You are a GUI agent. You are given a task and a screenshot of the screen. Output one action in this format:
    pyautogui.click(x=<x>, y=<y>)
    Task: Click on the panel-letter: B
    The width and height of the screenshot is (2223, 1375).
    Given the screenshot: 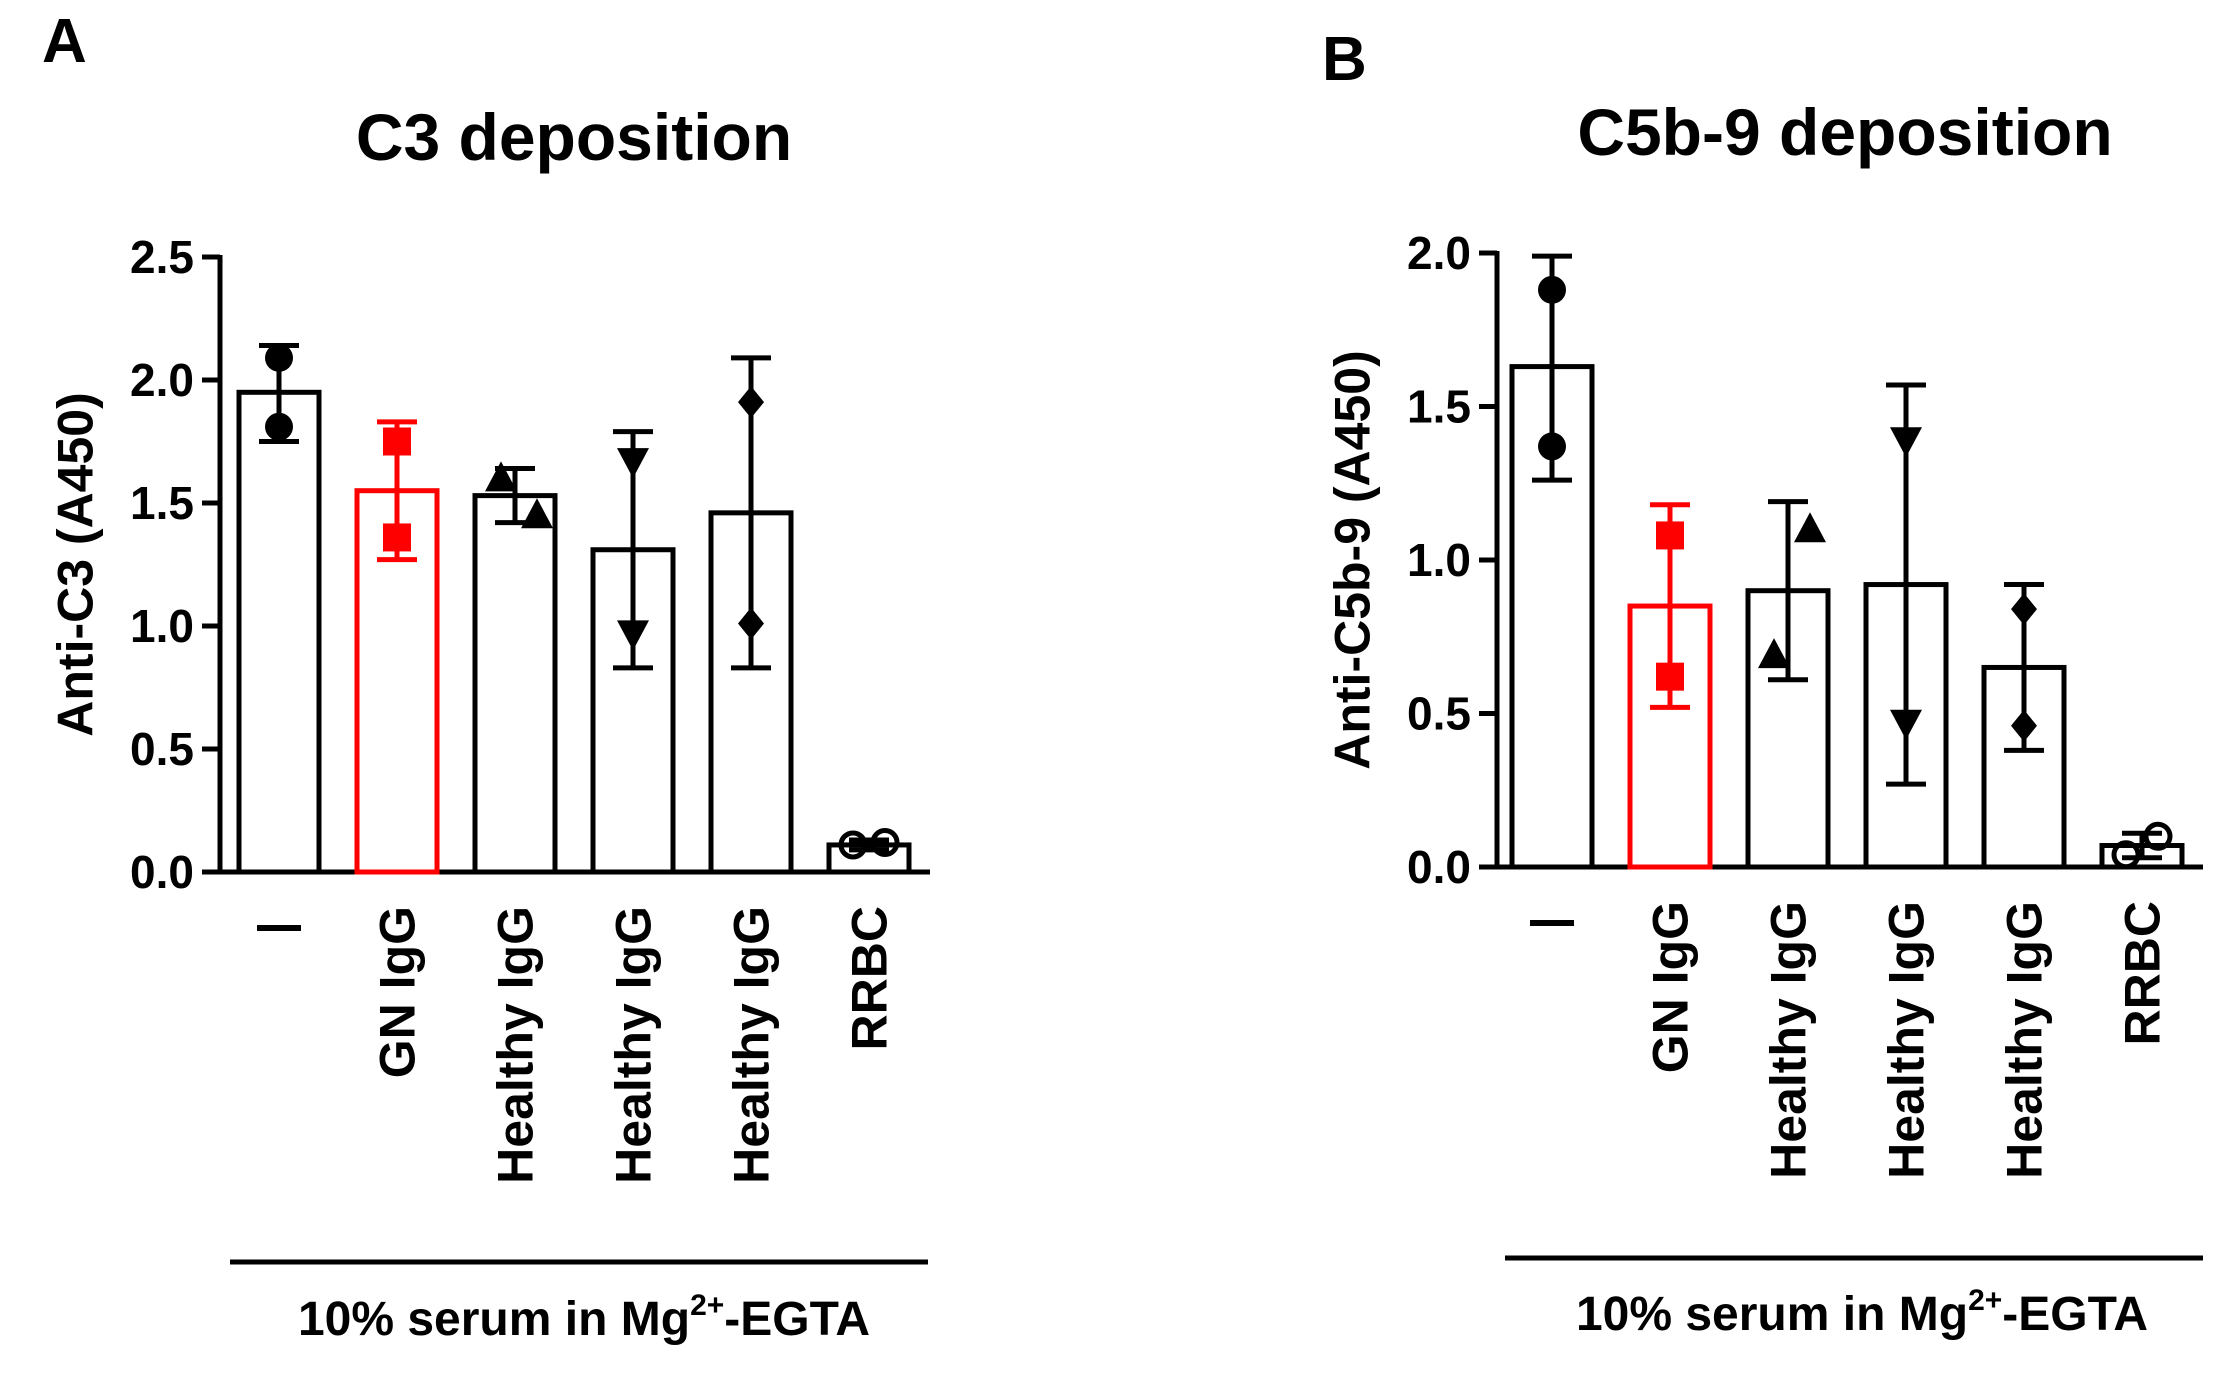 What is the action you would take?
    pyautogui.click(x=1344, y=59)
    